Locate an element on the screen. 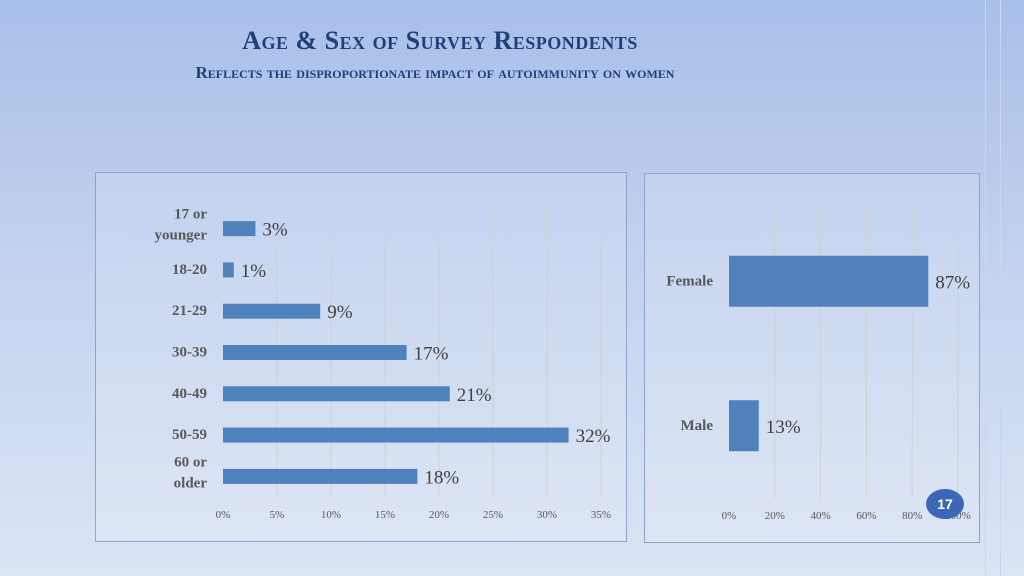  category-label: 50-59 is located at coordinates (189, 435).